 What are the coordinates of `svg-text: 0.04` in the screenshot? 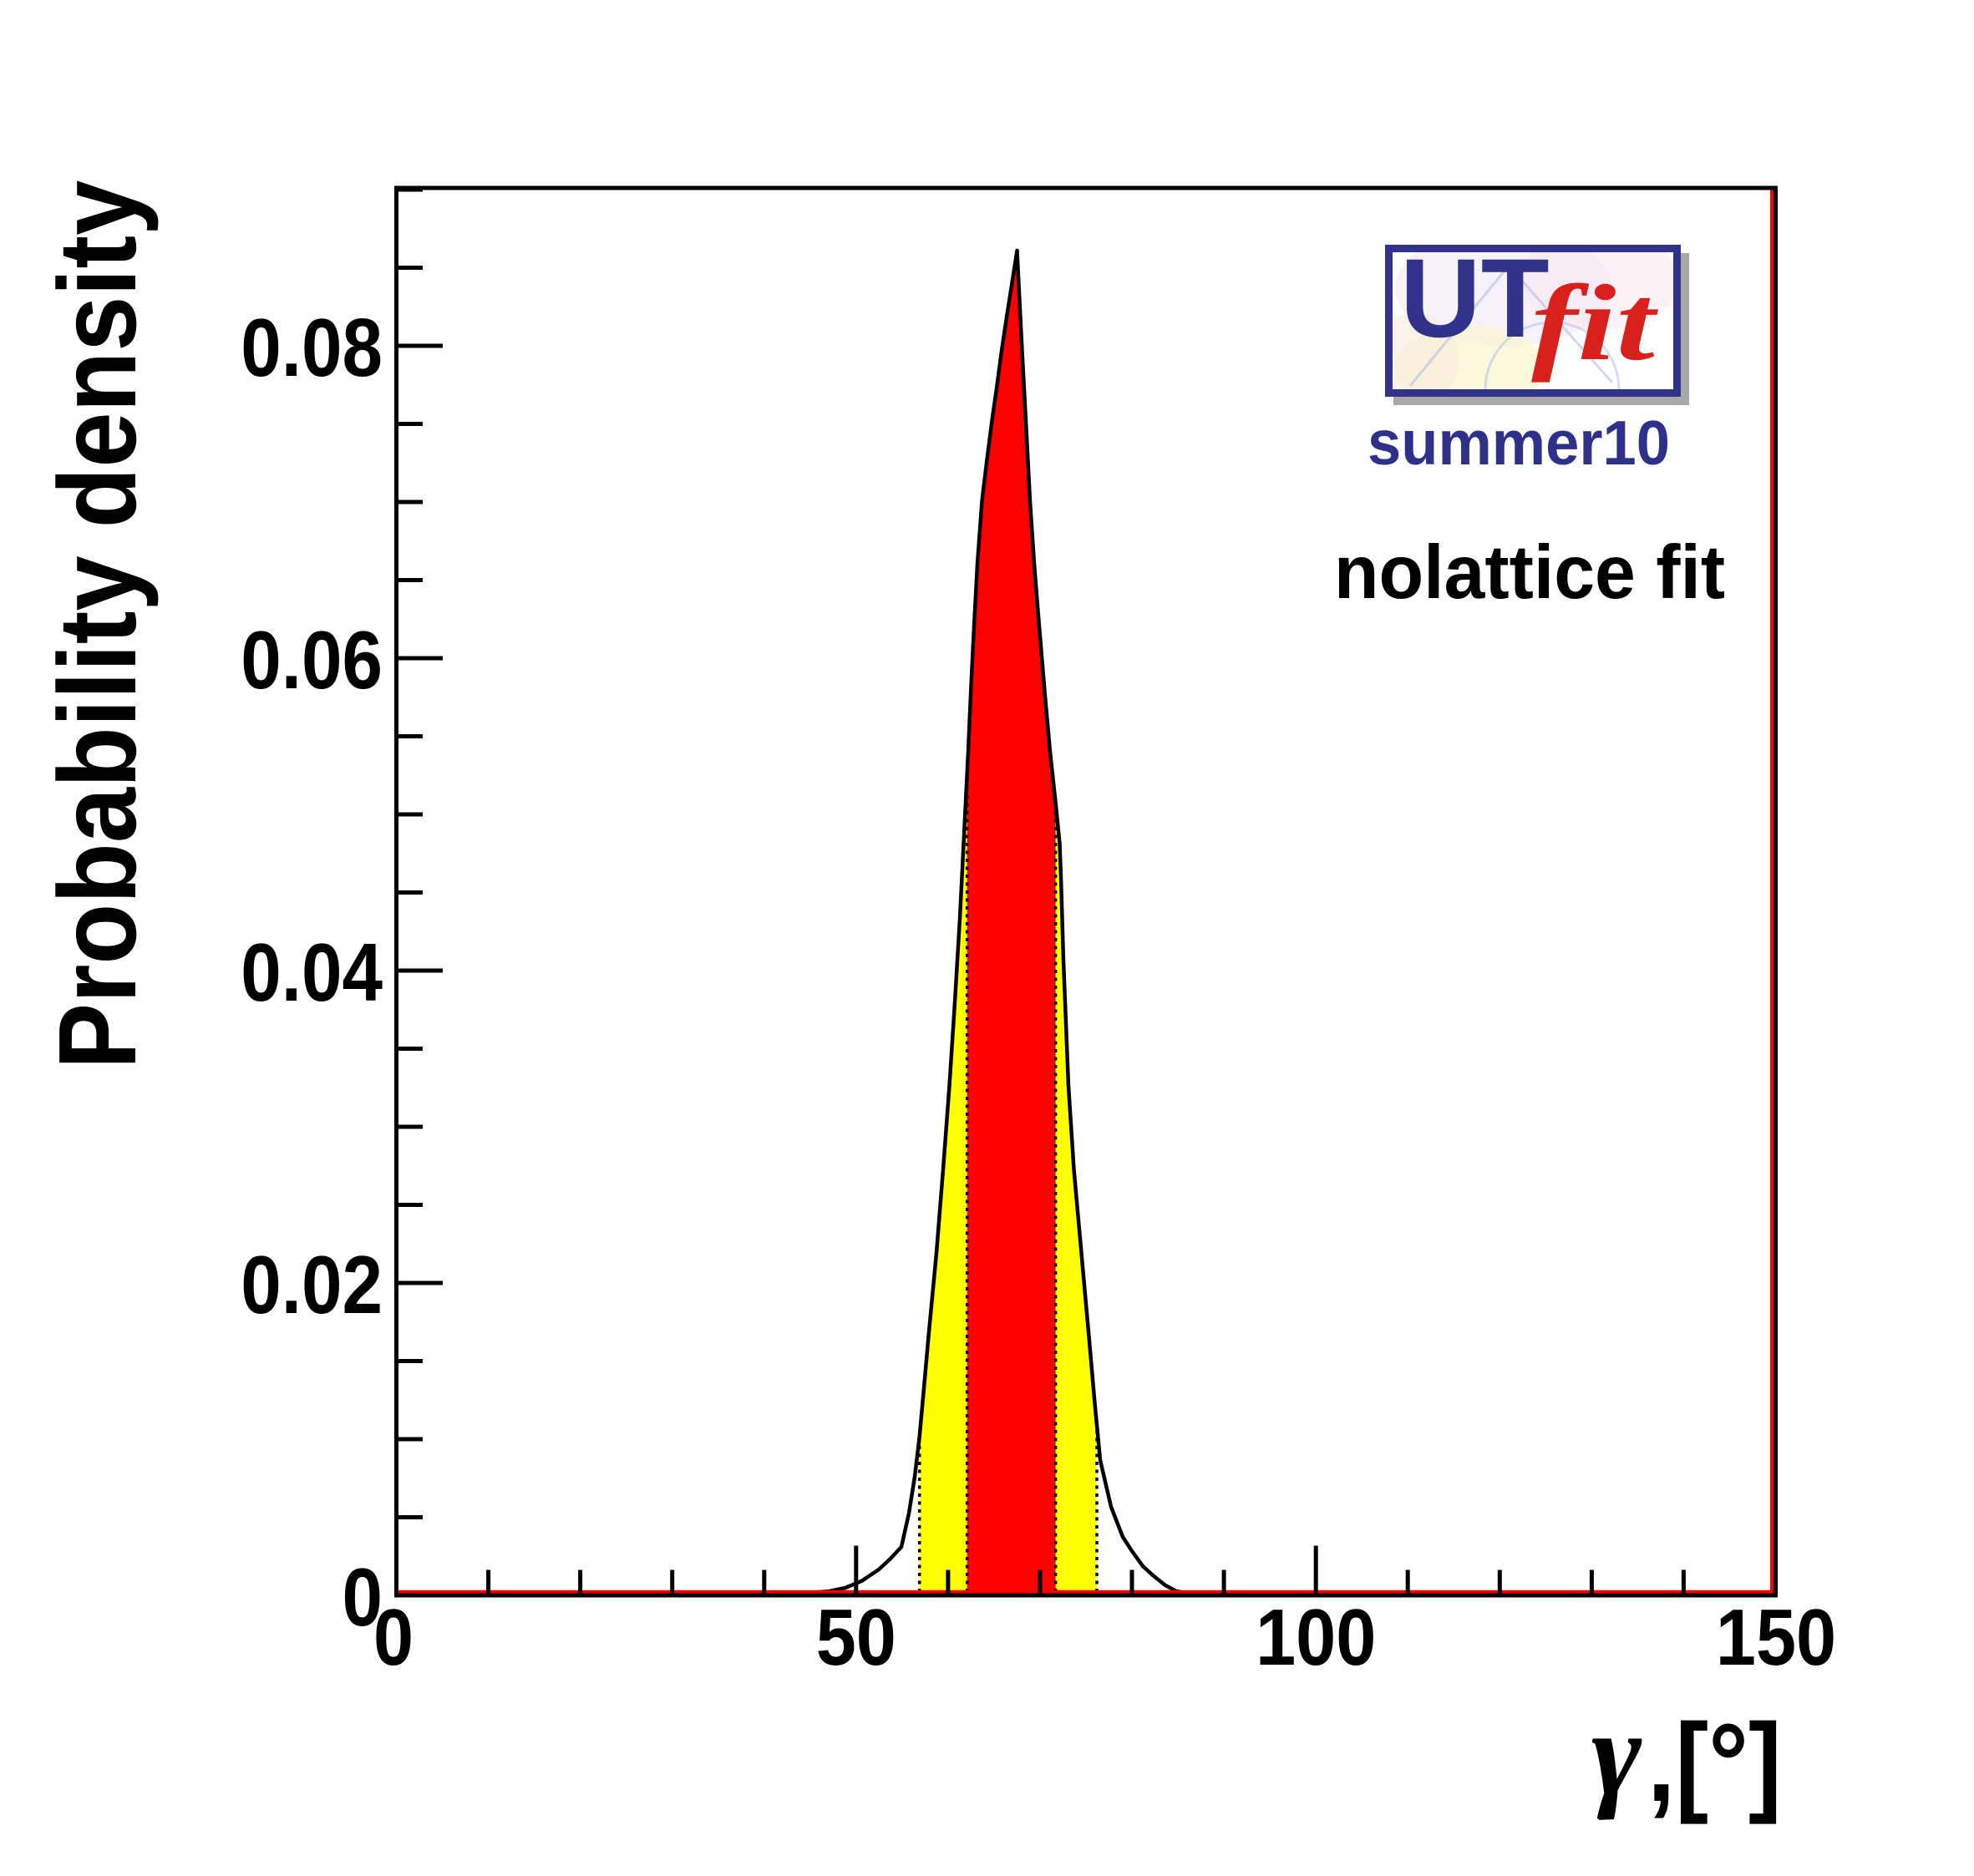 It's located at (312, 972).